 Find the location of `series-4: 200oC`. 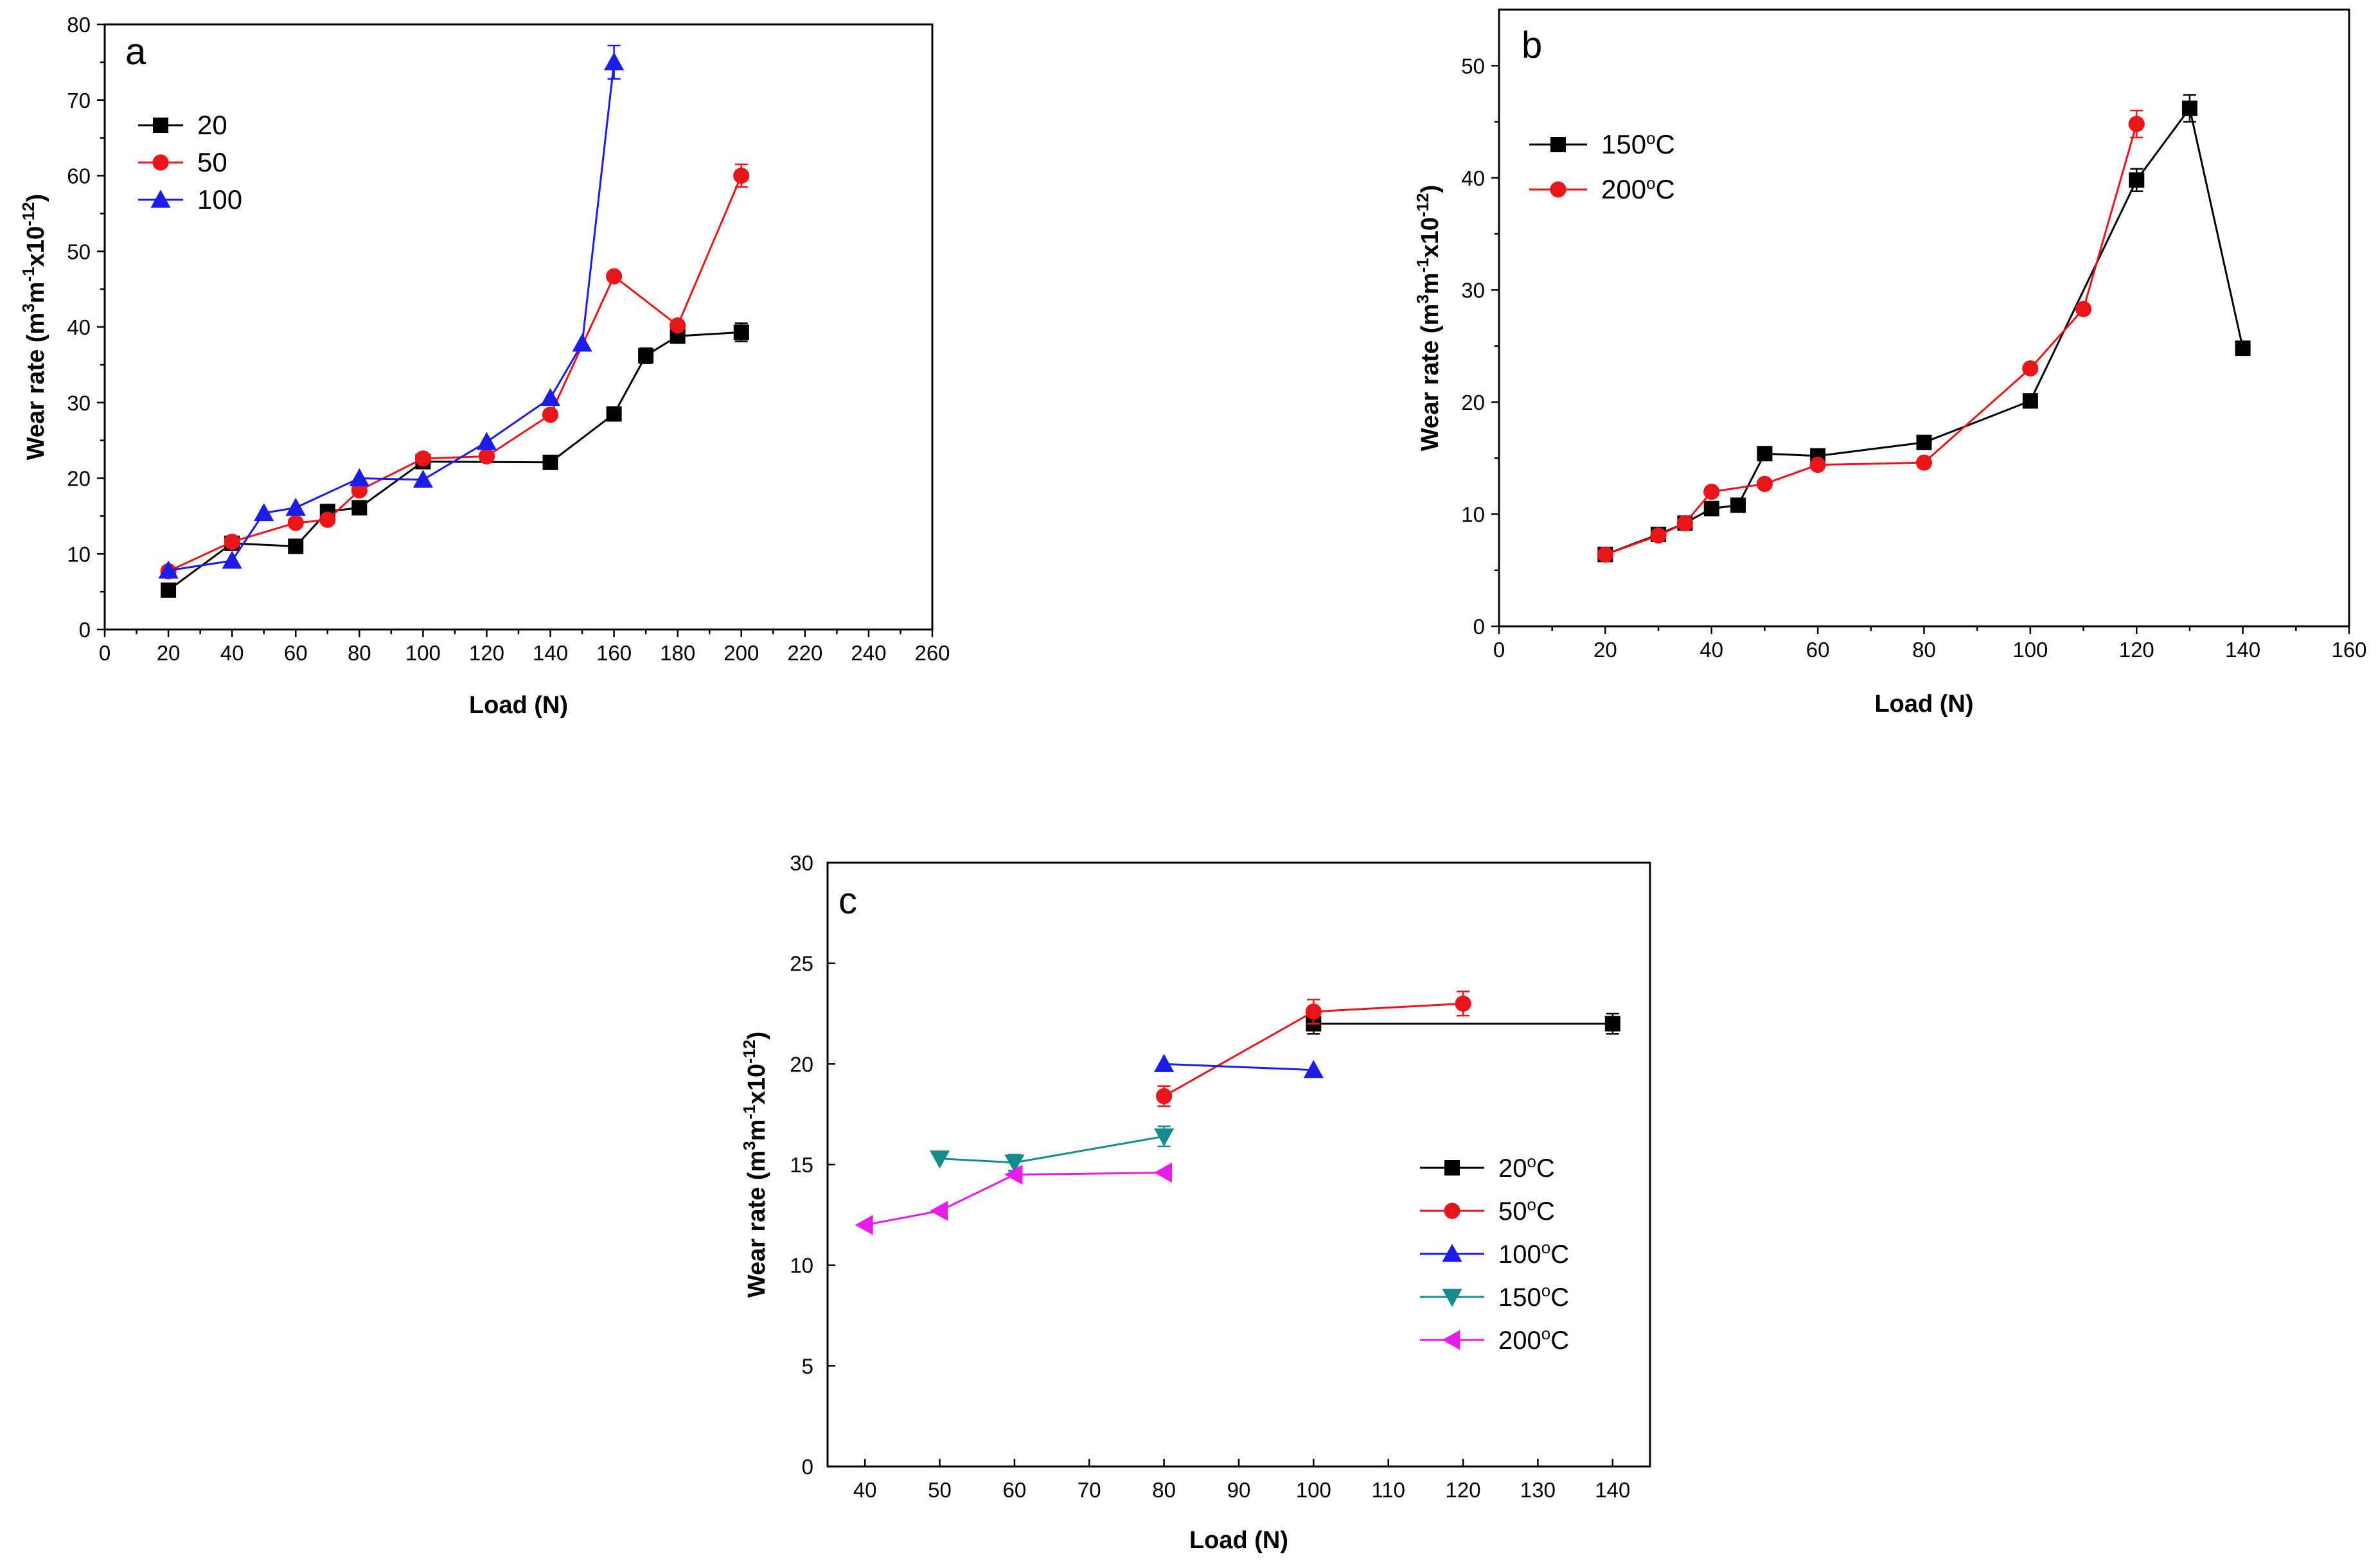

series-4: 200oC is located at coordinates (1212, 1258).